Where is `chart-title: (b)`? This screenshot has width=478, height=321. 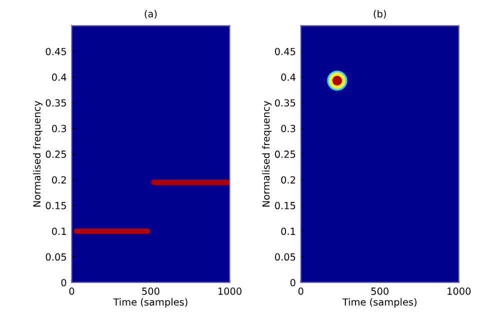
chart-title: (b) is located at coordinates (380, 14).